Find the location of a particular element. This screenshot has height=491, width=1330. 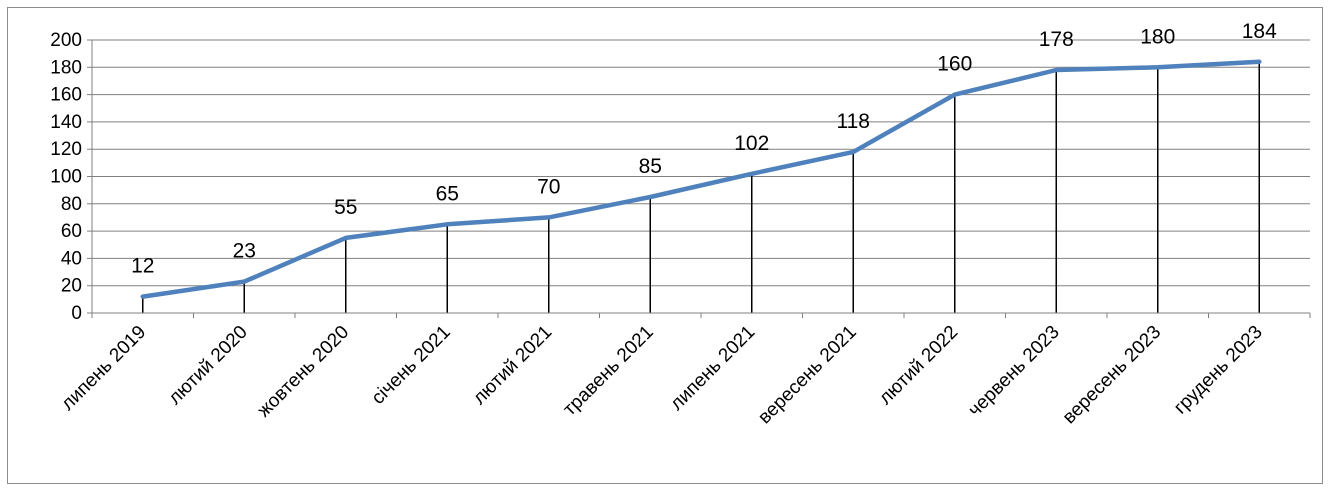

y-tick-label: 180 is located at coordinates (66, 67).